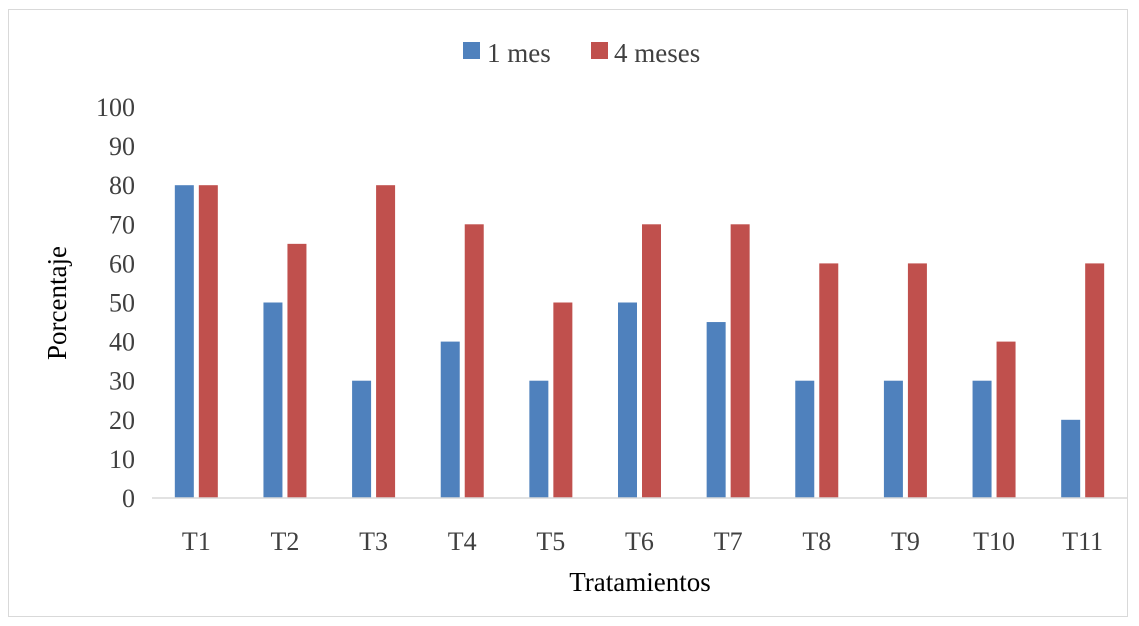 The image size is (1139, 626). What do you see at coordinates (816, 541) in the screenshot?
I see `x-tick-label-t8: T8` at bounding box center [816, 541].